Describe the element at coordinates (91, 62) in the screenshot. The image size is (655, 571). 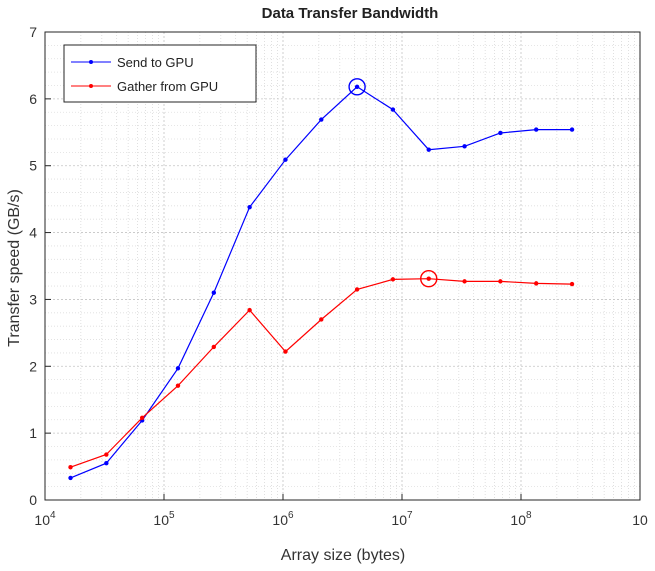
I see `legend-marker-send` at that location.